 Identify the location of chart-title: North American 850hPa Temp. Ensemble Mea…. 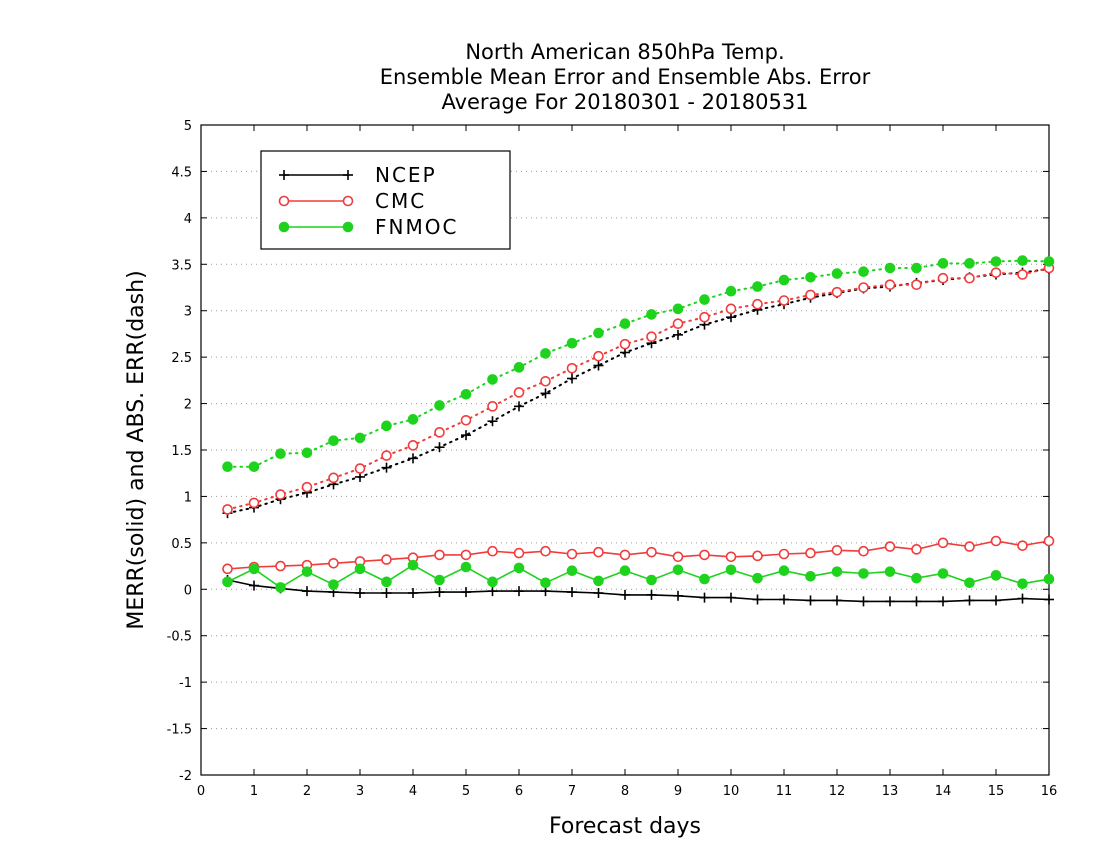
(625, 77).